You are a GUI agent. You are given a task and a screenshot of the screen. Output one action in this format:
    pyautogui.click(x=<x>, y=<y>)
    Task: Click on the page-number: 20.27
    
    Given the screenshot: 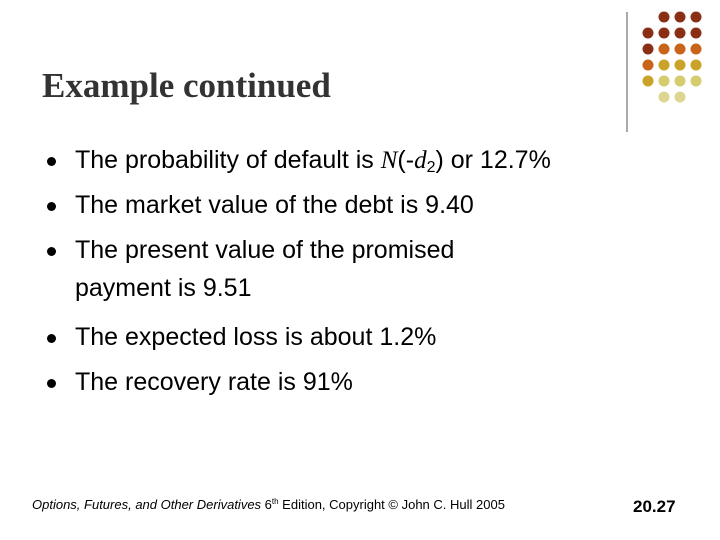 What is the action you would take?
    pyautogui.click(x=654, y=506)
    